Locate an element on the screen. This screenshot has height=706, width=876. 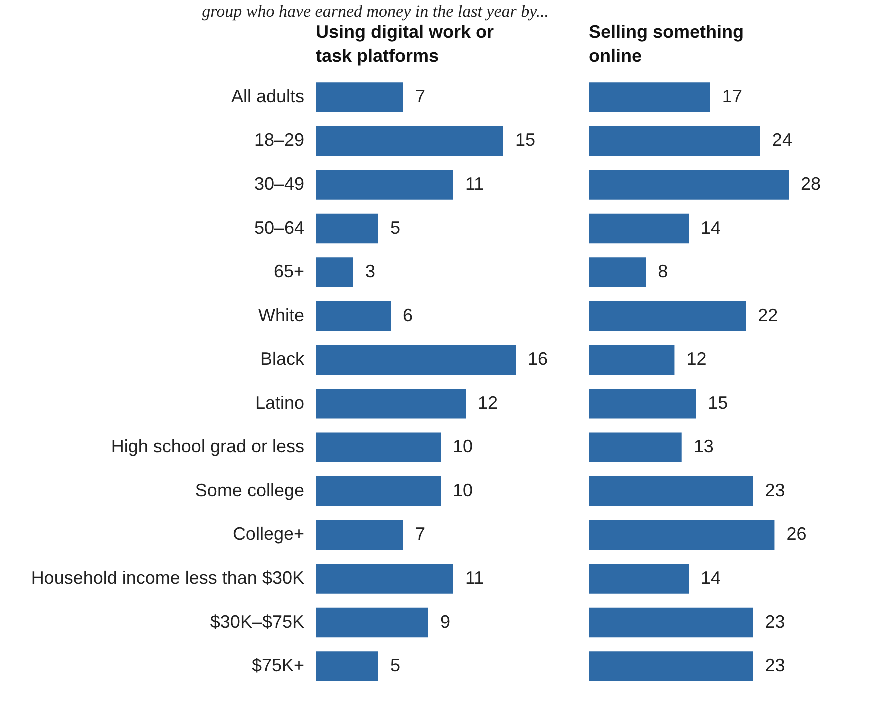
y-tick-label: 18–29 is located at coordinates (279, 140).